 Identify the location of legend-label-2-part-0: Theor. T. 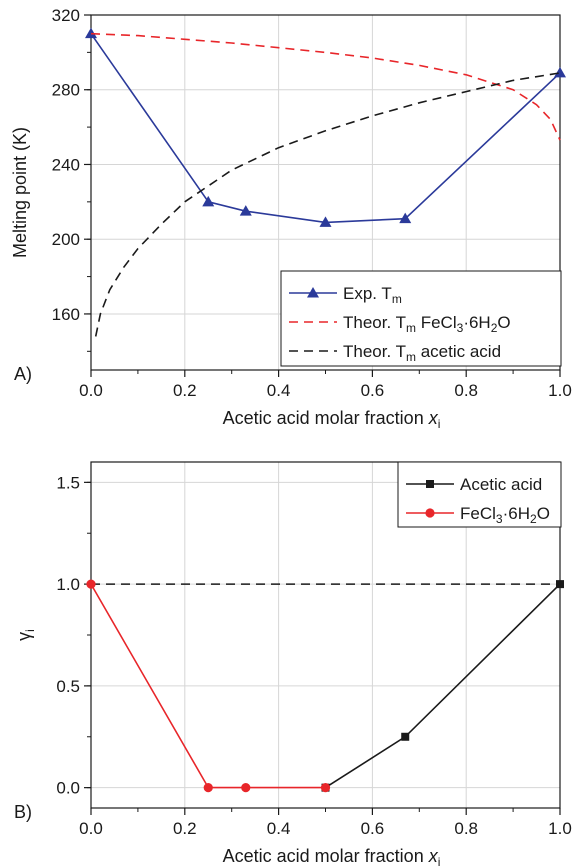
(374, 351).